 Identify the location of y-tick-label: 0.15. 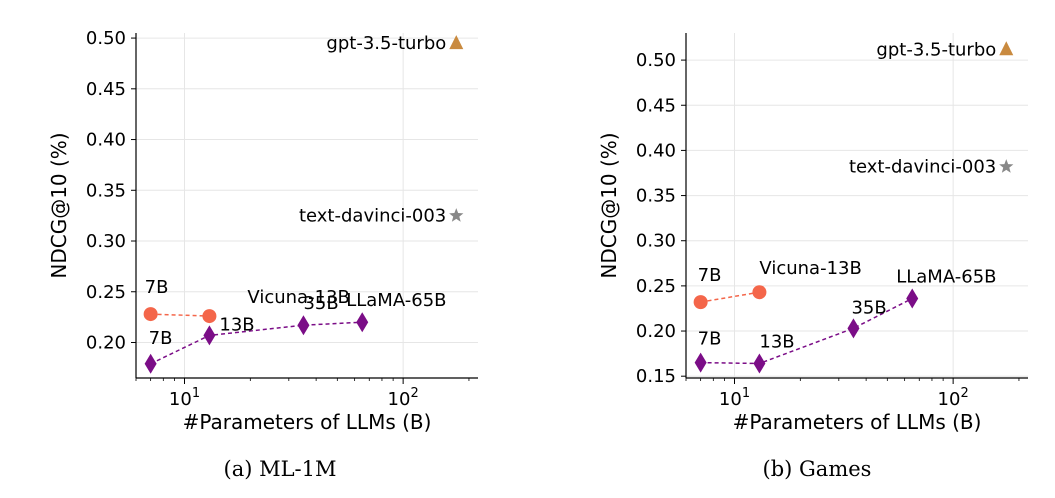
(656, 376).